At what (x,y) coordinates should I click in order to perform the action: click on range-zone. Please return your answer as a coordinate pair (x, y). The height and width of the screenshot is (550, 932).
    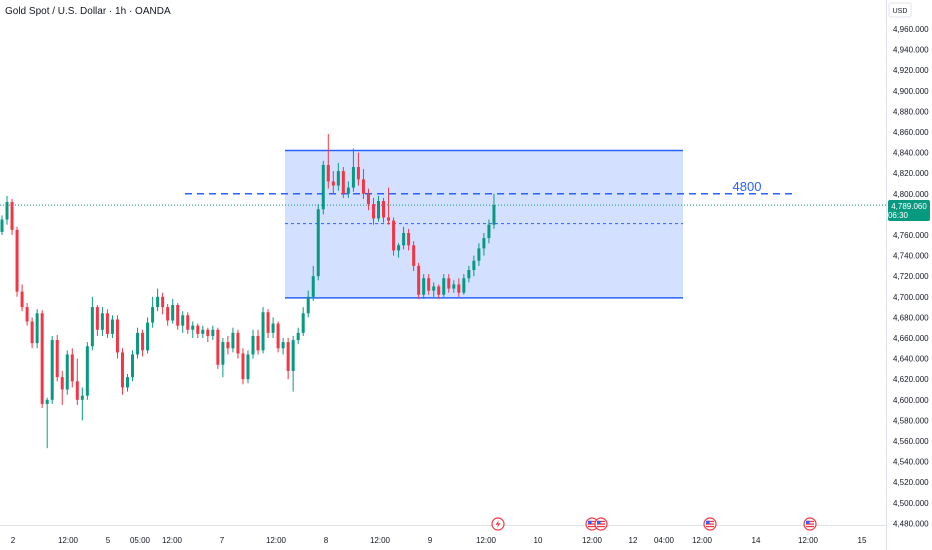
    Looking at the image, I should click on (484, 224).